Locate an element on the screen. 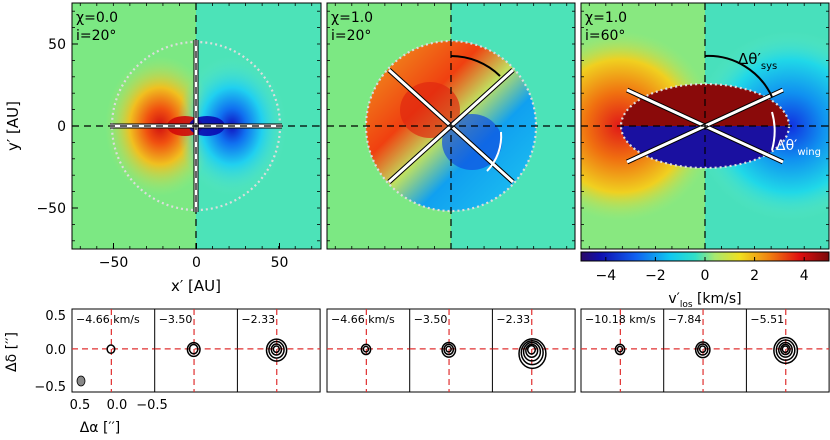 Image resolution: width=830 pixels, height=440 pixels. colorbar-tick-label-2: 0 is located at coordinates (705, 276).